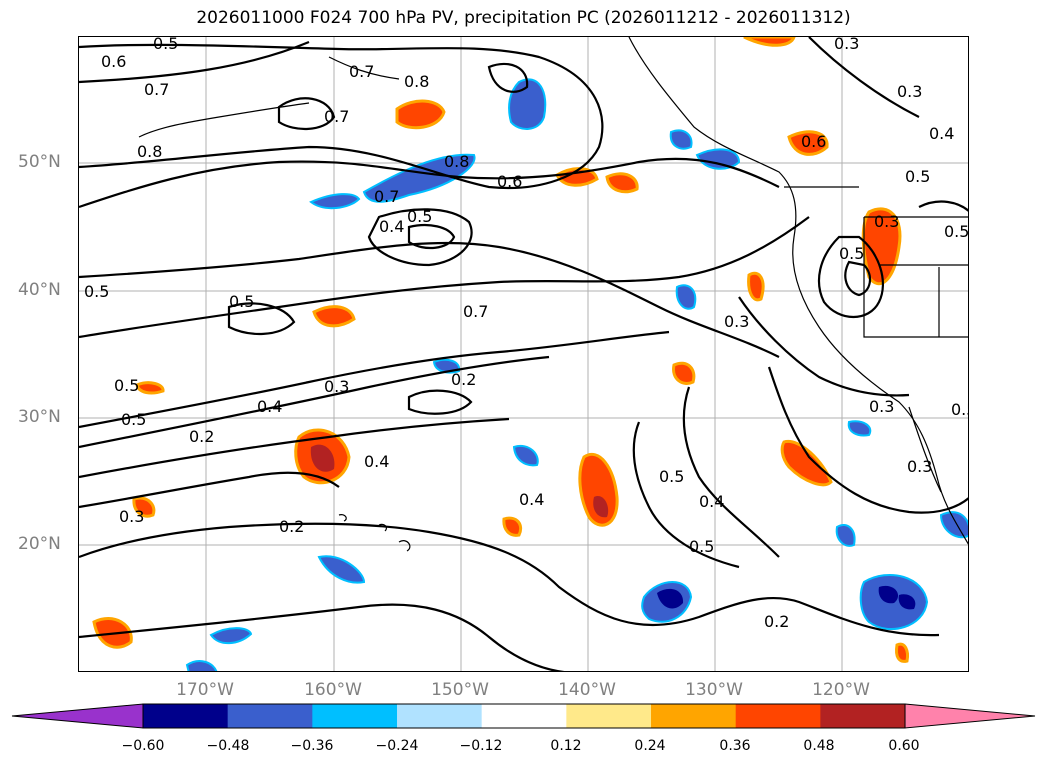 This screenshot has height=765, width=1047. What do you see at coordinates (143, 746) in the screenshot?
I see `colorbar-tick: −0.60` at bounding box center [143, 746].